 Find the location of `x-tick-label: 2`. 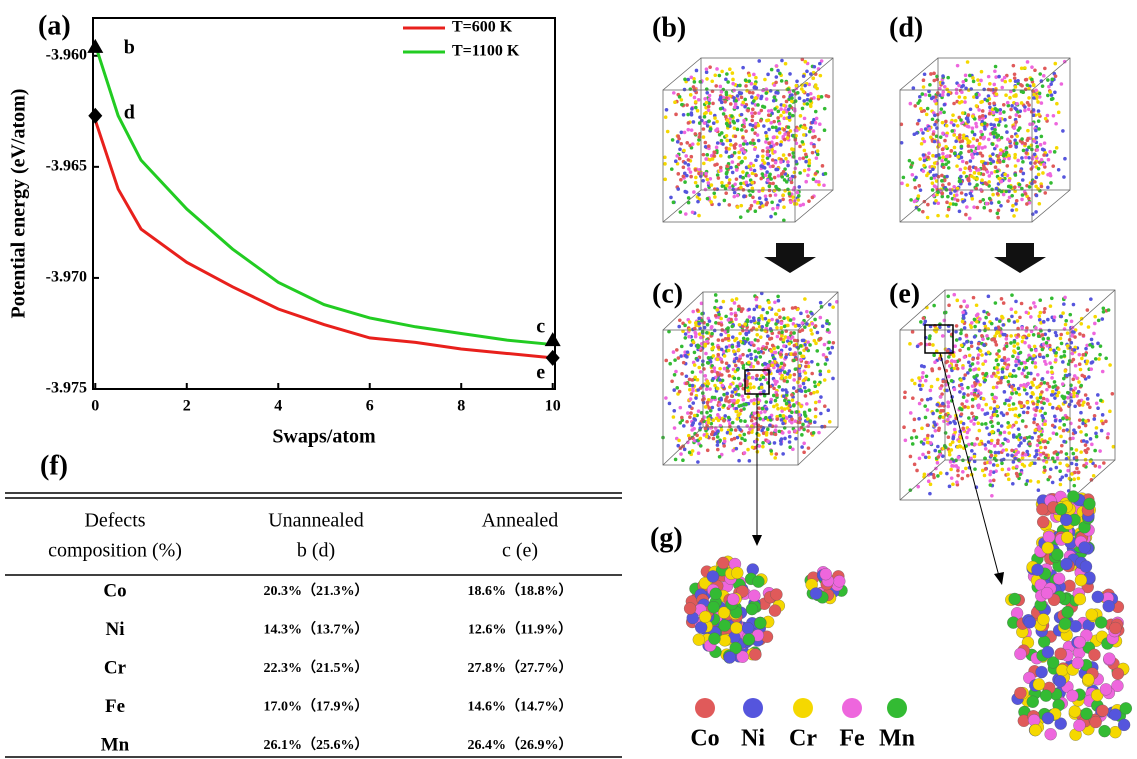

x-tick-label: 2 is located at coordinates (187, 406).